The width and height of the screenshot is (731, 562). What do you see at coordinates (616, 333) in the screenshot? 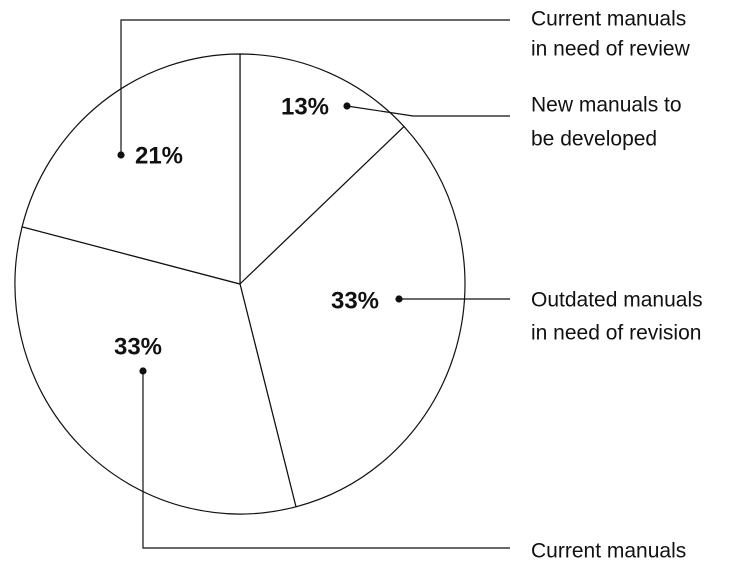
I see `slice-category-label: in need of revision` at bounding box center [616, 333].